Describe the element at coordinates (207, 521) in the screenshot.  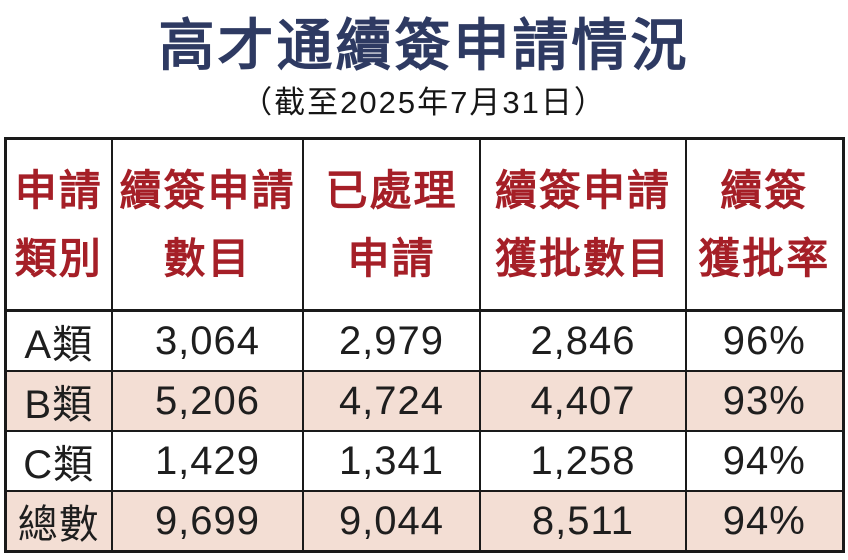
I see `value-cell: 9,699` at that location.